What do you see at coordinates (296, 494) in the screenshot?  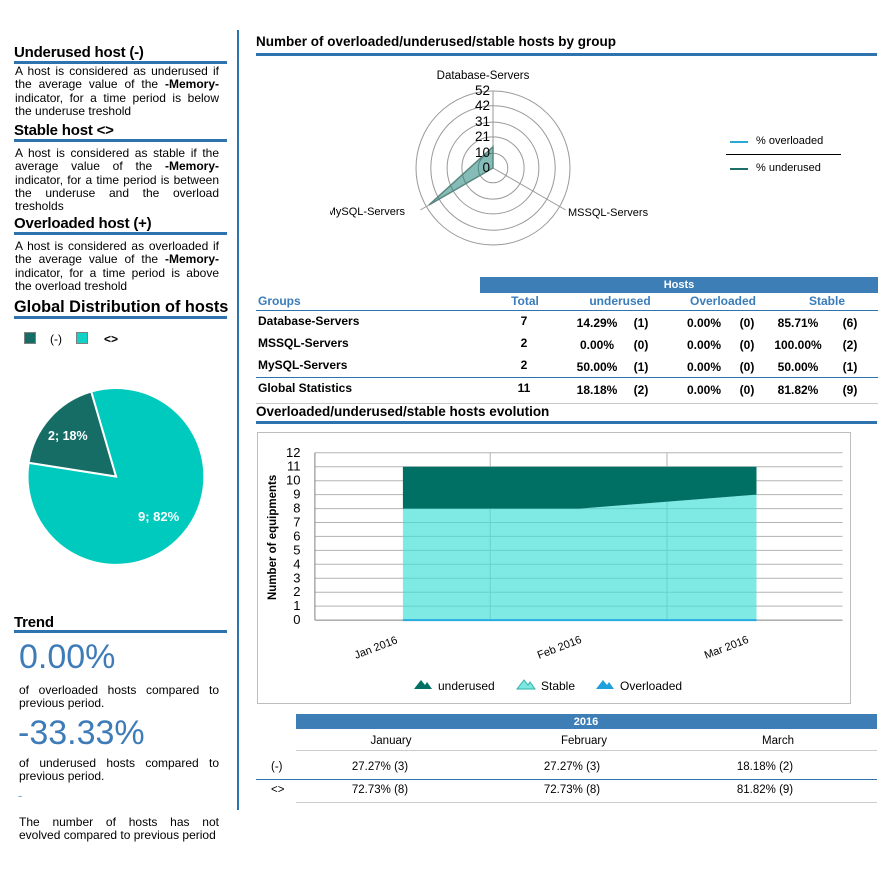 I see `svg-text: 9` at bounding box center [296, 494].